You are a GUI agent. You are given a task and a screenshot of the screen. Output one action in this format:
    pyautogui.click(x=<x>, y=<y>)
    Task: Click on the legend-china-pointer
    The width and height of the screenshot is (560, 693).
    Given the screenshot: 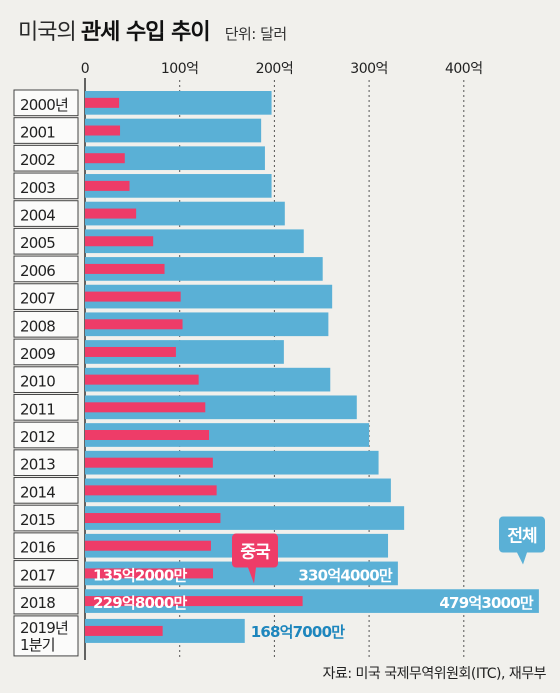 What is the action you would take?
    pyautogui.click(x=252, y=575)
    